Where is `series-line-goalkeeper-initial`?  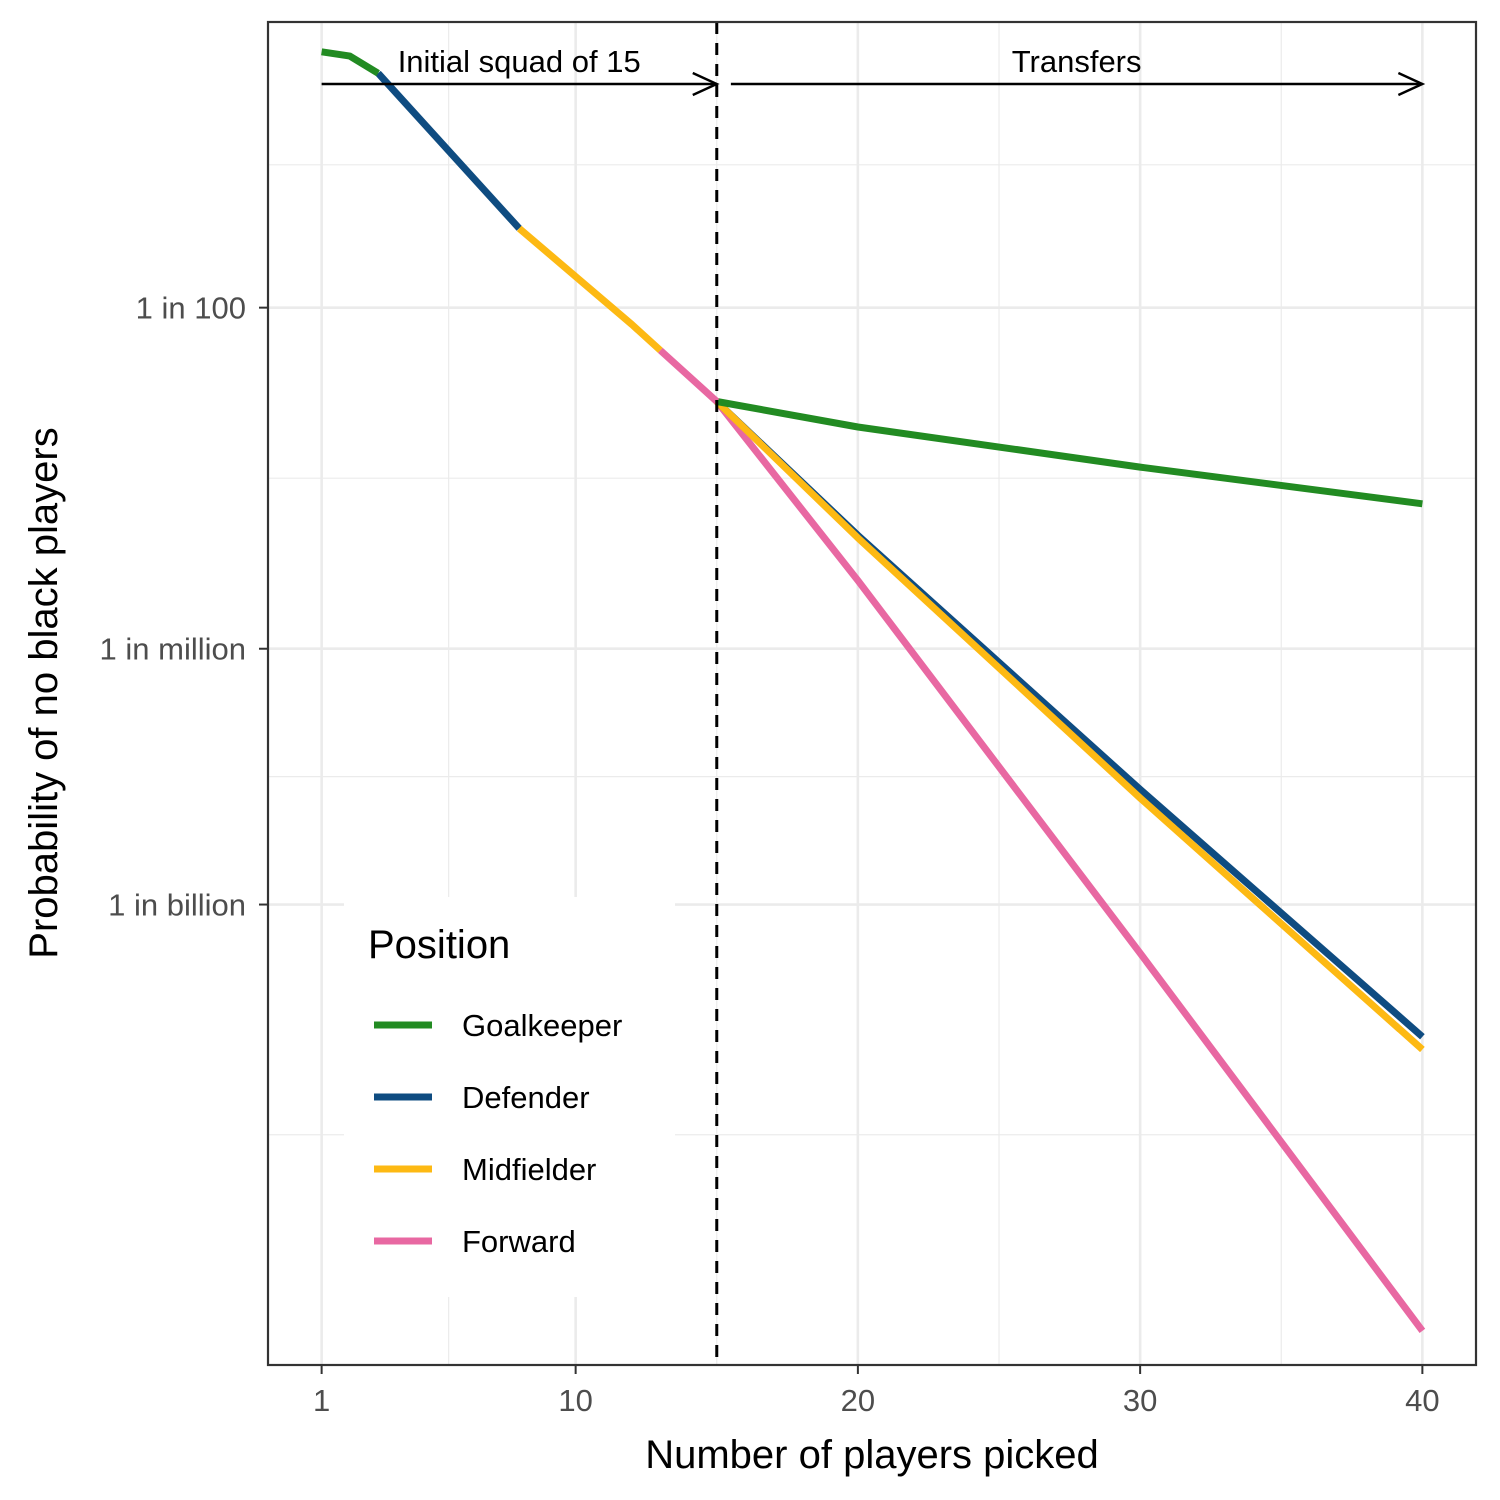 series-line-goalkeeper-initial is located at coordinates (350, 62).